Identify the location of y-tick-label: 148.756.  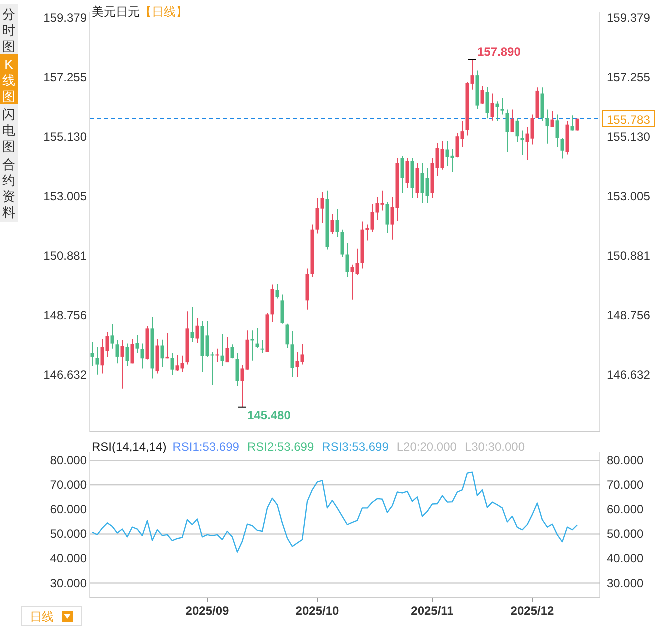
(66, 315).